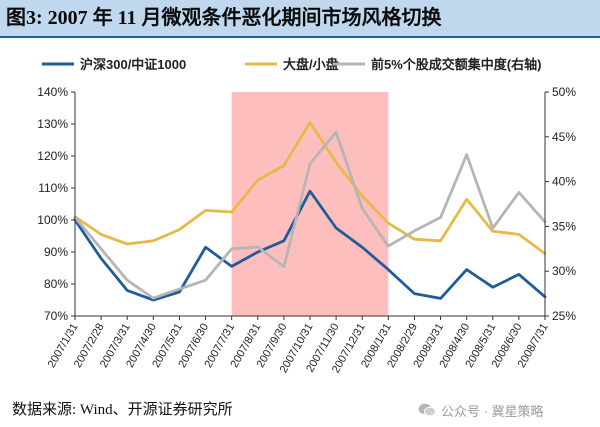 The width and height of the screenshot is (600, 427). Describe the element at coordinates (56, 252) in the screenshot. I see `left-tick-label: 90%` at that location.